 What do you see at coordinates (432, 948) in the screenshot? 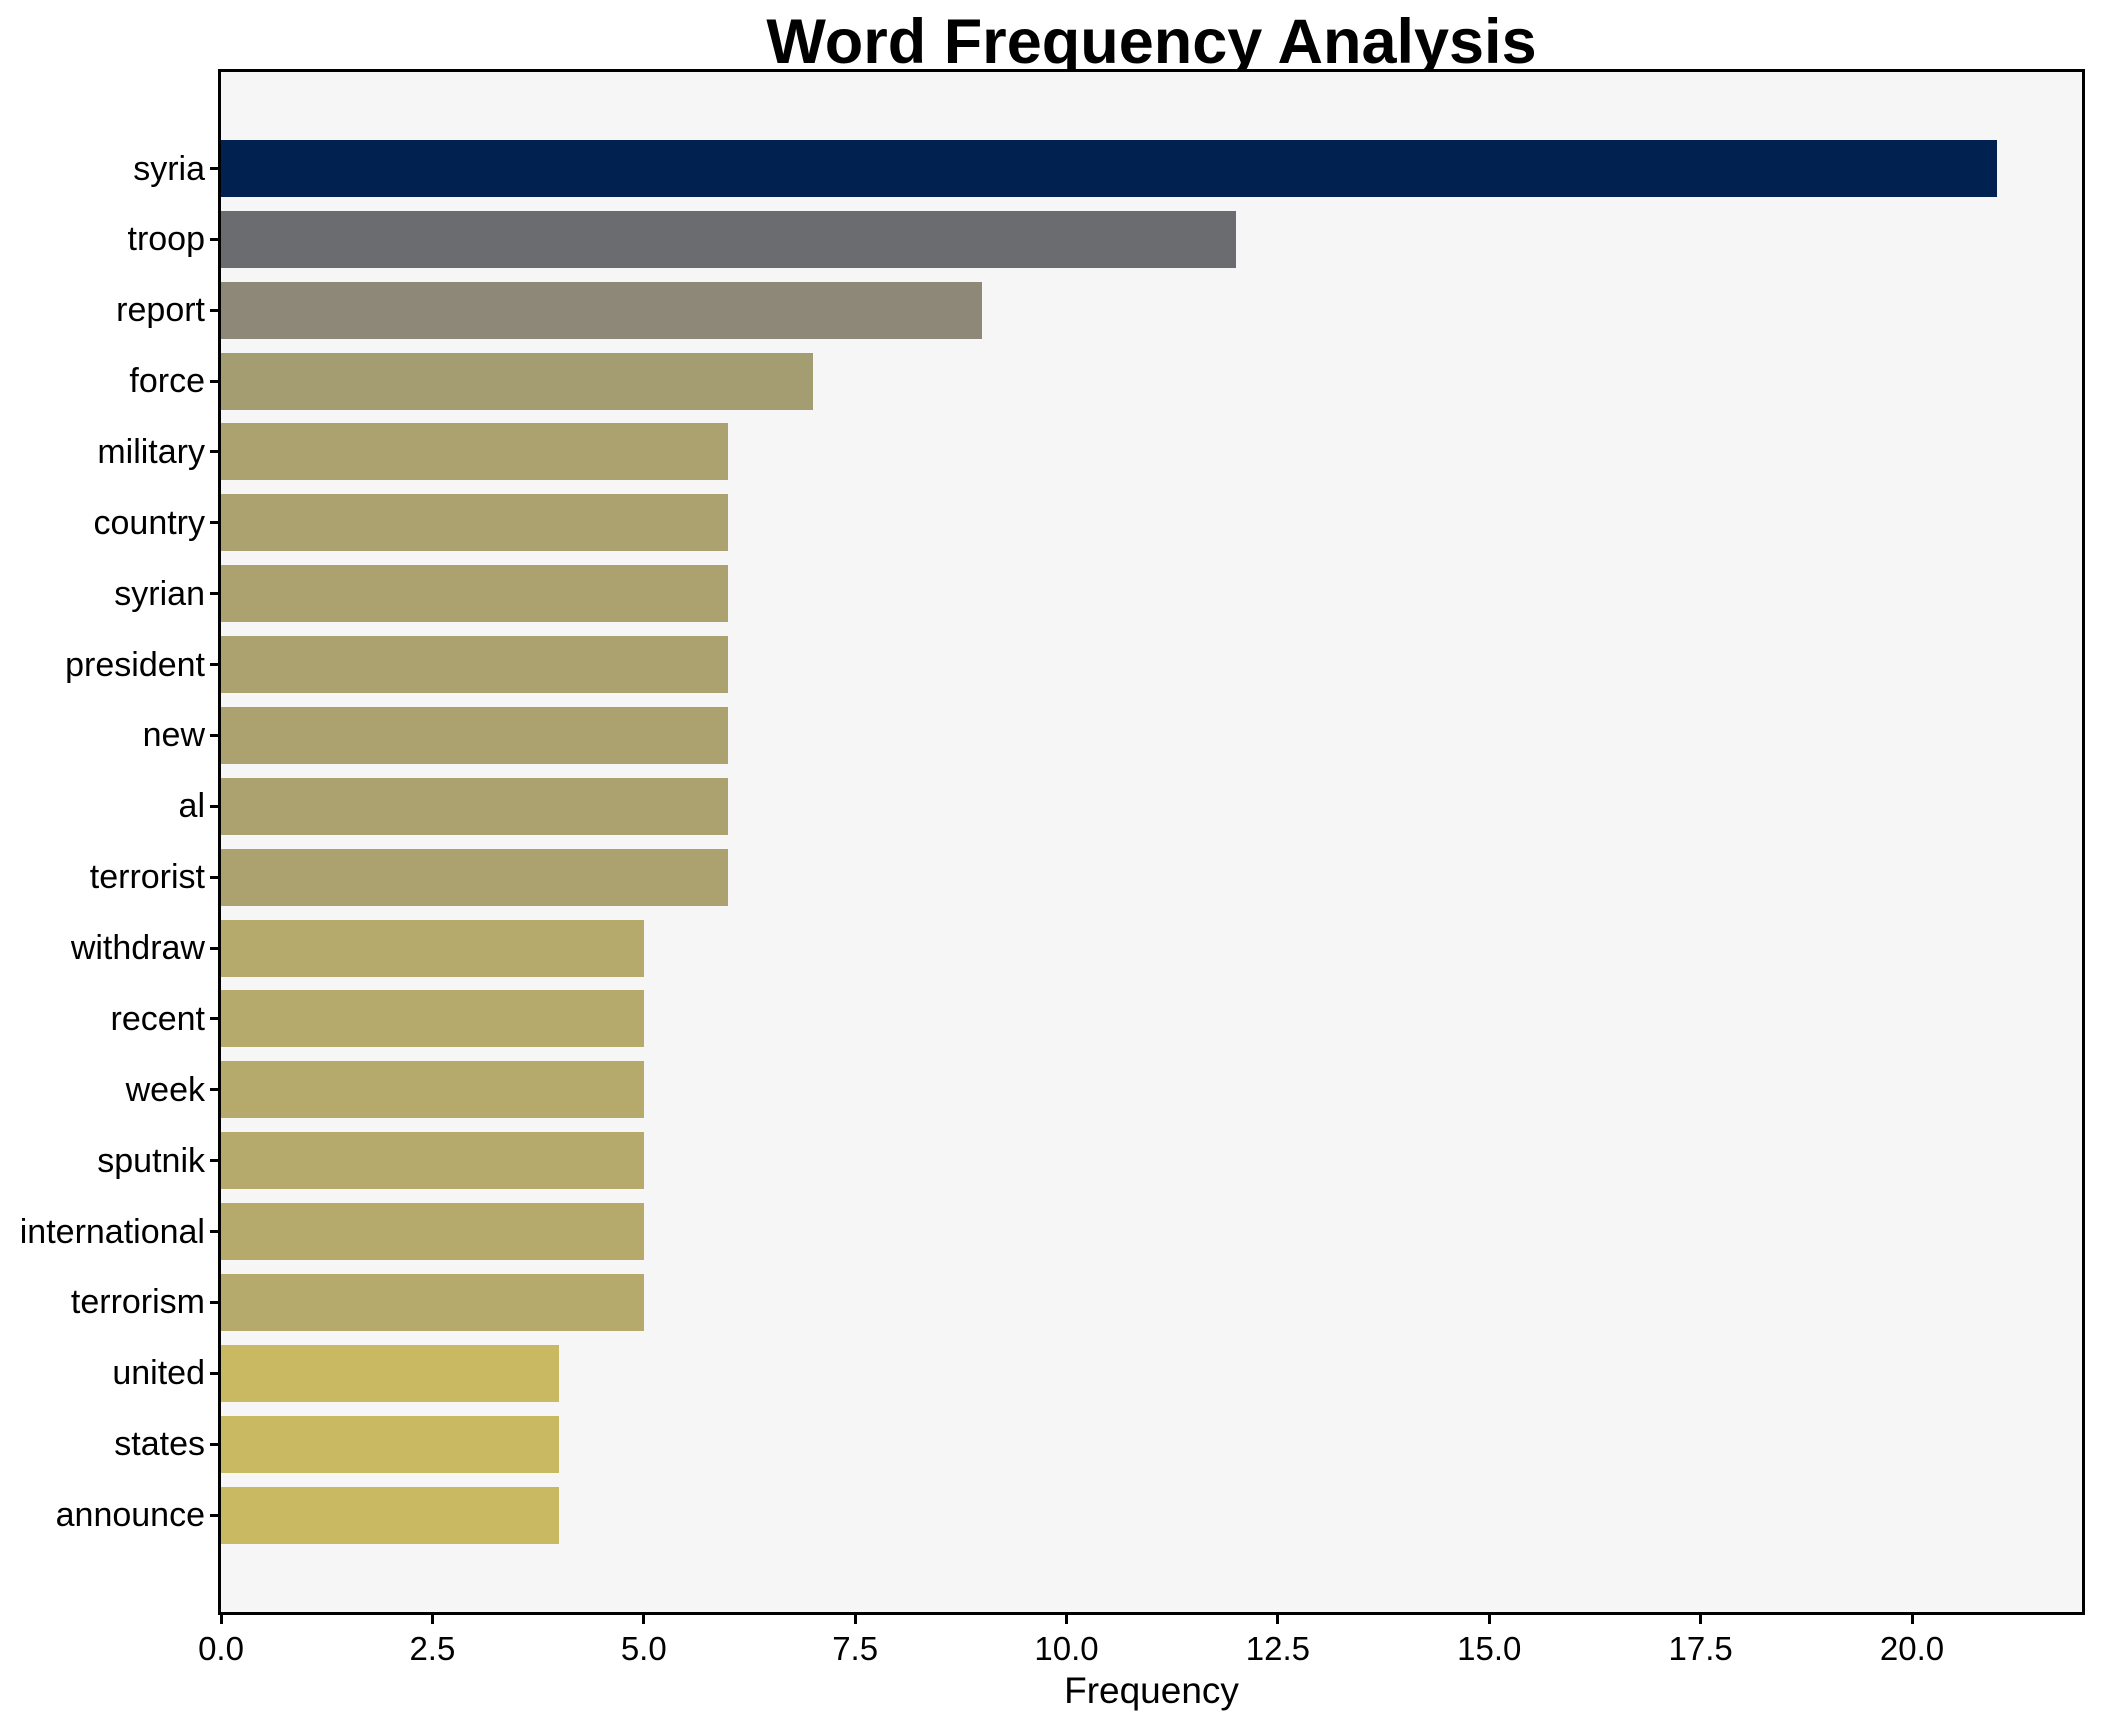
I see `bar-withdraw` at bounding box center [432, 948].